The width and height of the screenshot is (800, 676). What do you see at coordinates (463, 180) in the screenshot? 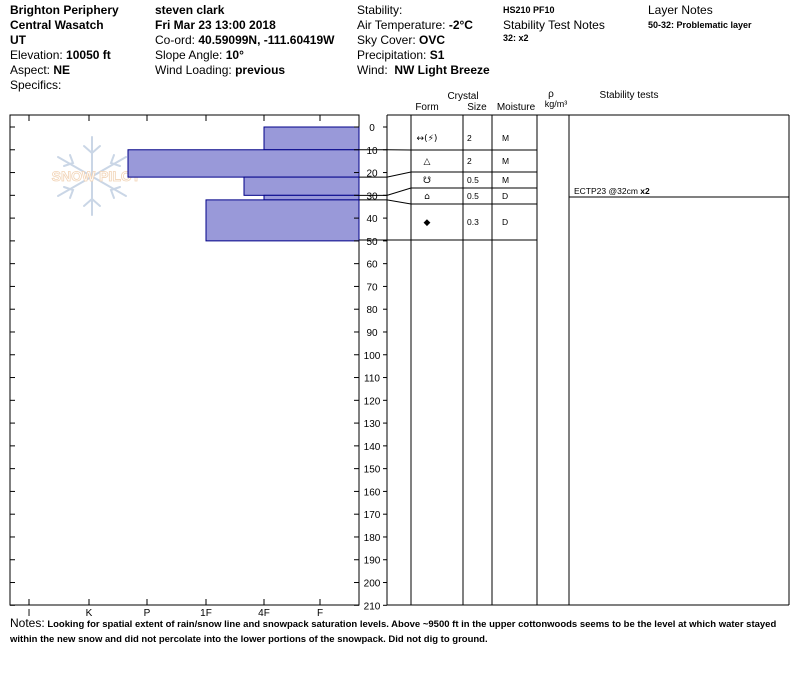
I see `layer-rows: ↔(⚡) 2 M △ 2 M ☋ 0.5 M ⌂ 0.5 D ◆ 0.3 D` at bounding box center [463, 180].